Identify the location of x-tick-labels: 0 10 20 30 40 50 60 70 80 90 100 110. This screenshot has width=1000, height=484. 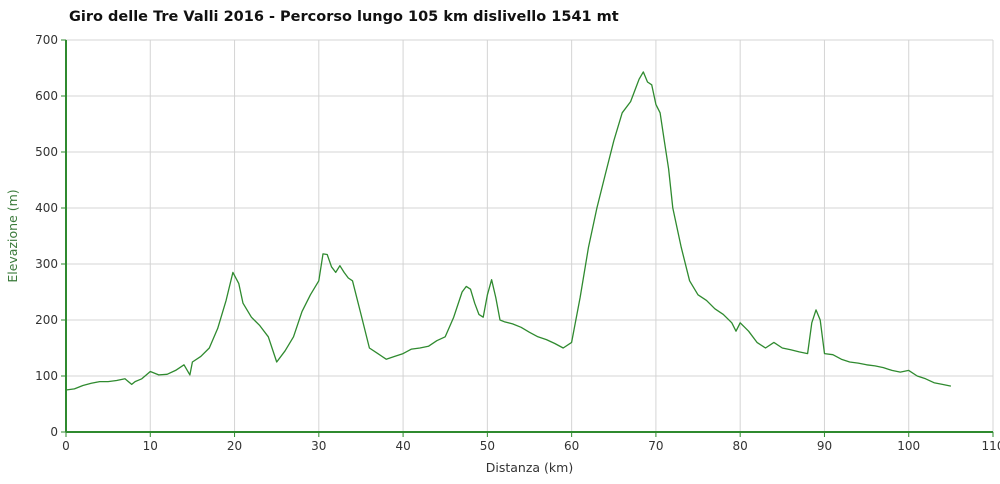
(531, 446).